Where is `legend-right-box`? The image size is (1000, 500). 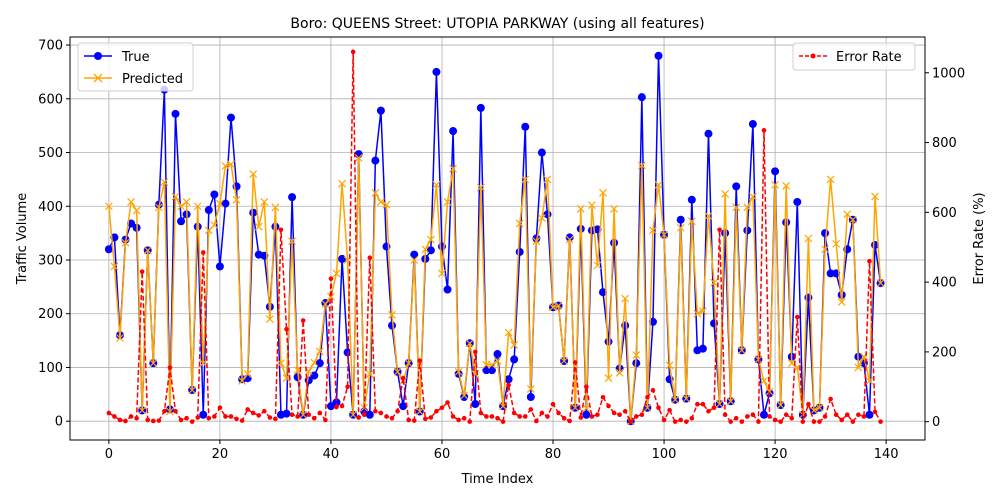 legend-right-box is located at coordinates (854, 56).